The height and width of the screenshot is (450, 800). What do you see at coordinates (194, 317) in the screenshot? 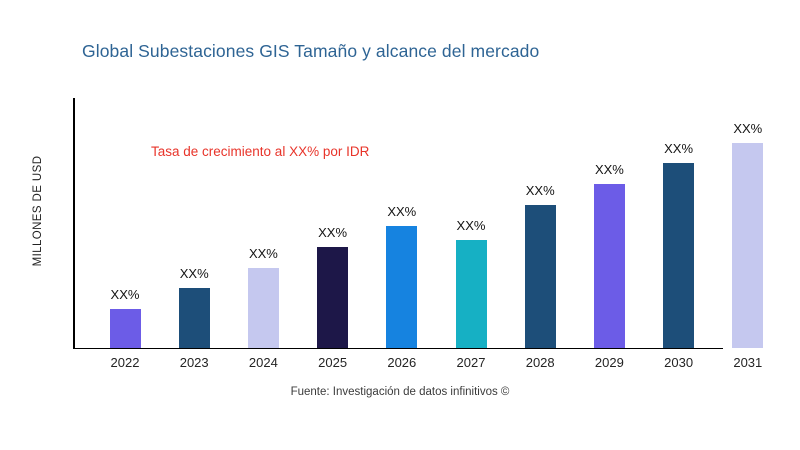
I see `bar-2023` at bounding box center [194, 317].